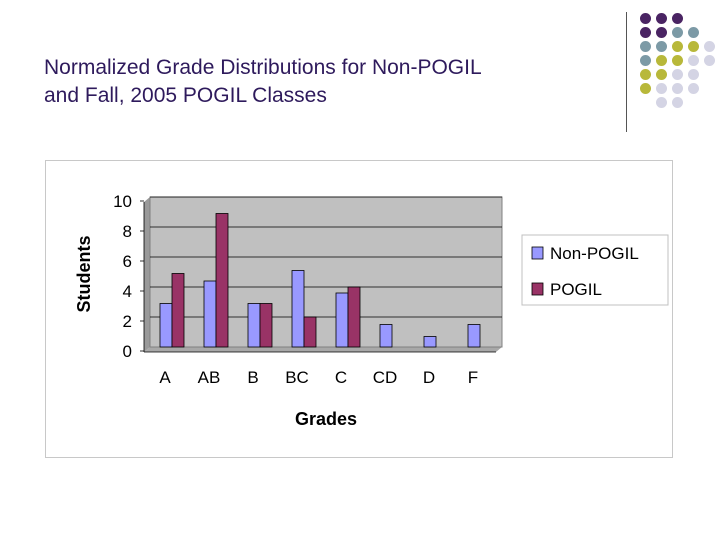  Describe the element at coordinates (122, 276) in the screenshot. I see `y-tick-labels: 0 2 4 6 8 10` at that location.